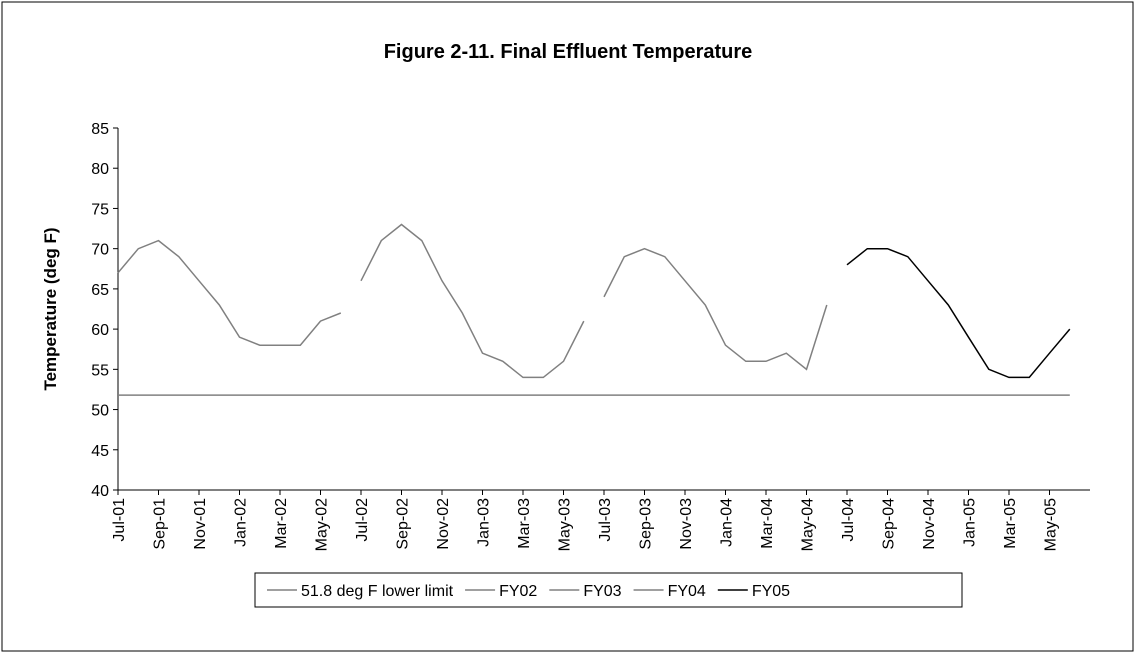 This screenshot has width=1136, height=659. I want to click on x-tick-label: Jan-05, so click(970, 522).